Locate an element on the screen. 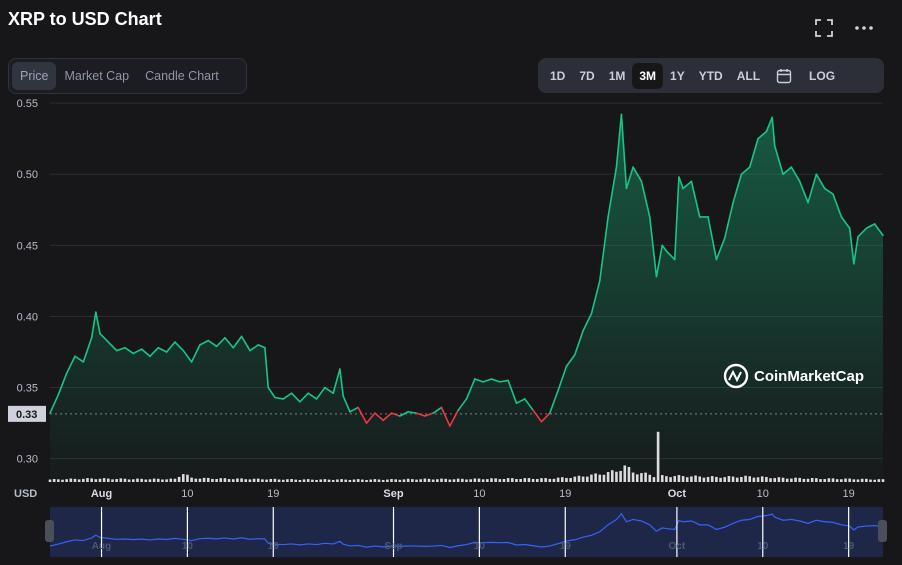 Image resolution: width=902 pixels, height=565 pixels. range-1y: 1Y is located at coordinates (677, 75).